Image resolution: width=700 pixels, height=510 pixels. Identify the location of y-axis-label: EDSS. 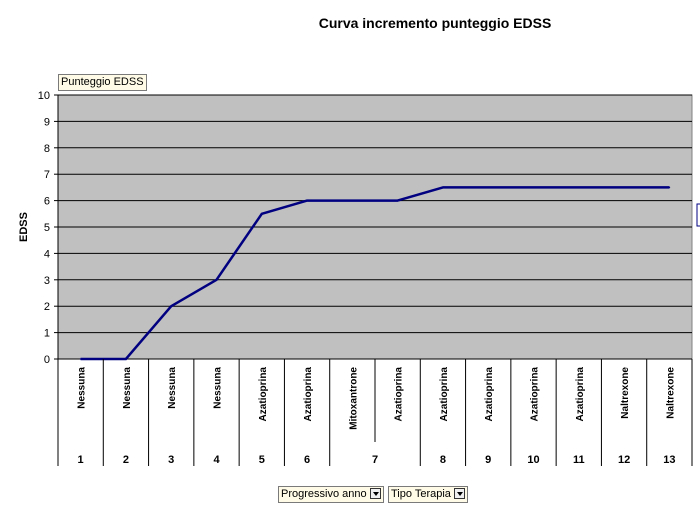
(24, 227).